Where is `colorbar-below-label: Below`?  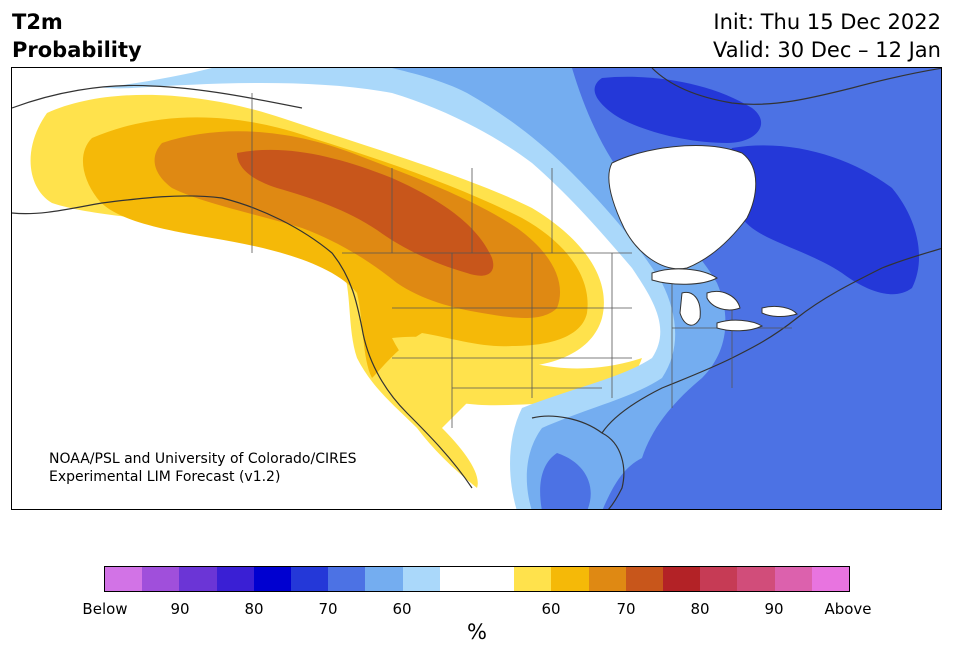 colorbar-below-label: Below is located at coordinates (105, 609).